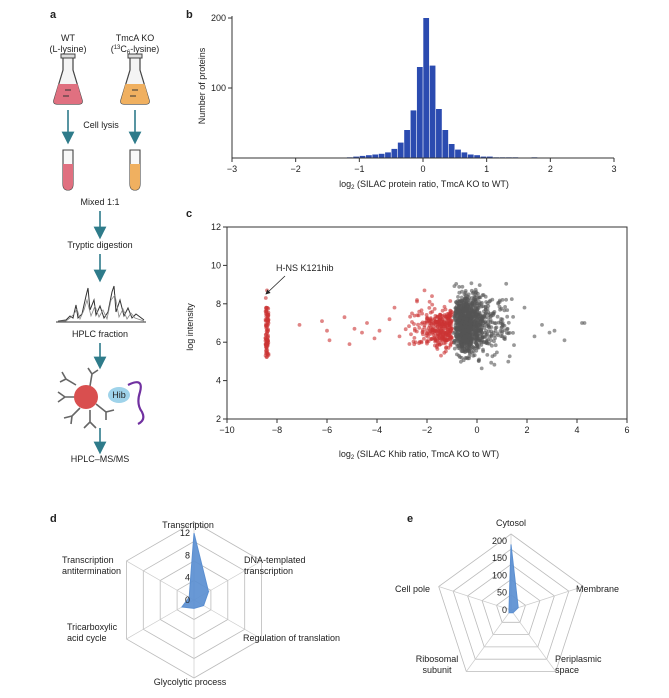  Describe the element at coordinates (135, 94) in the screenshot. I see `ko-liquid` at that location.